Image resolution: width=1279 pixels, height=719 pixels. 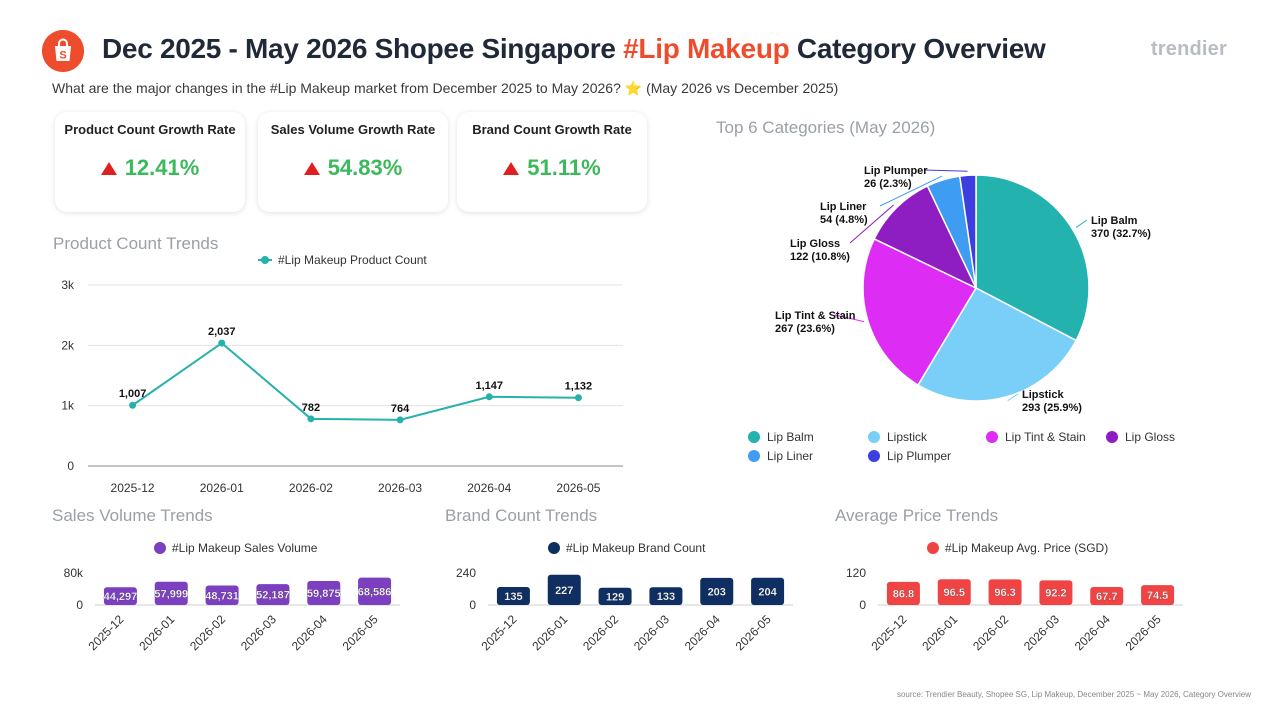 What do you see at coordinates (62, 56) in the screenshot?
I see `svg-text: S` at bounding box center [62, 56].